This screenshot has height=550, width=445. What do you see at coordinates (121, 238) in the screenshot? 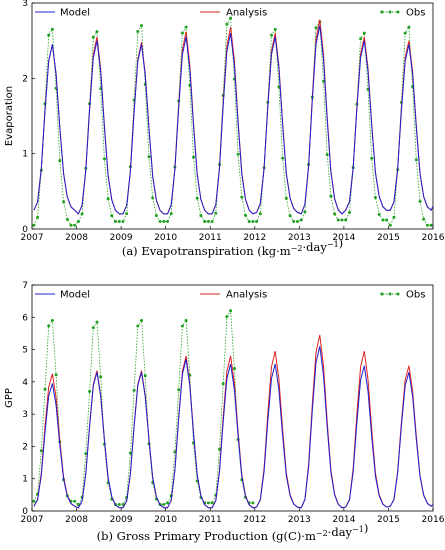
I see `x-tick-label: 2009` at bounding box center [121, 238].